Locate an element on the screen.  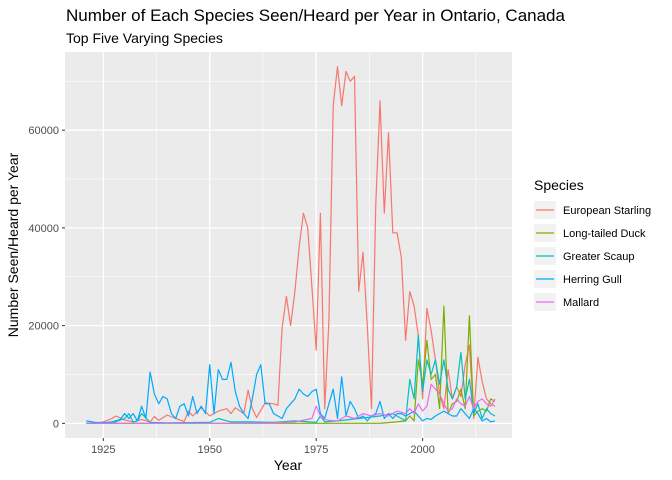
x-axis: 1925 1950 1975 2000 is located at coordinates (263, 447).